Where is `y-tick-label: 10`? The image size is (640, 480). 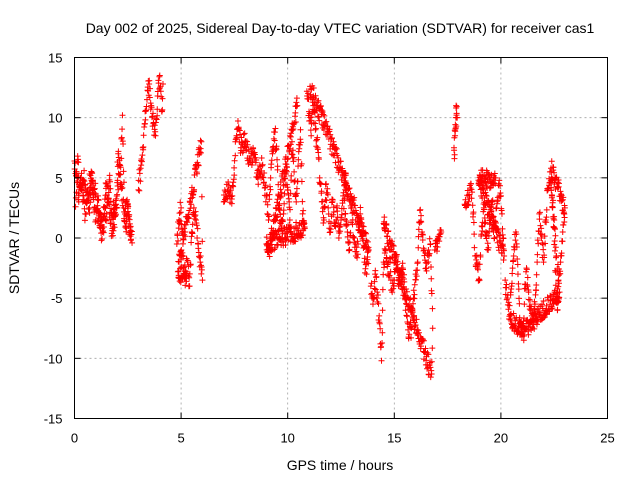
y-tick-label: 10 is located at coordinates (55, 118).